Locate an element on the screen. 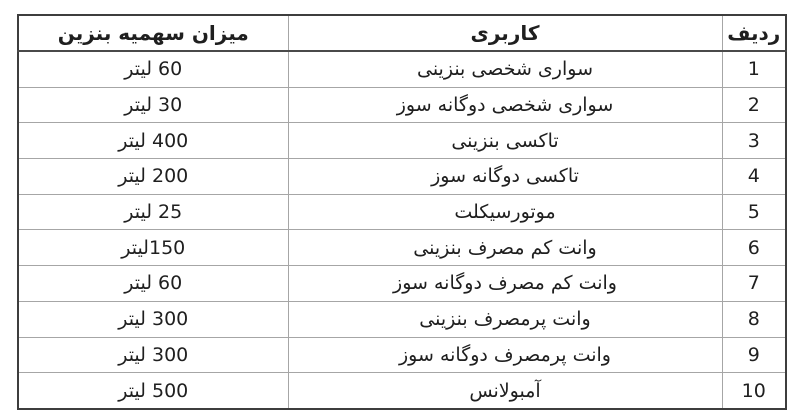 The height and width of the screenshot is (415, 800). usage-cell: وانت کم مصرف دوگانه سوز is located at coordinates (505, 283).